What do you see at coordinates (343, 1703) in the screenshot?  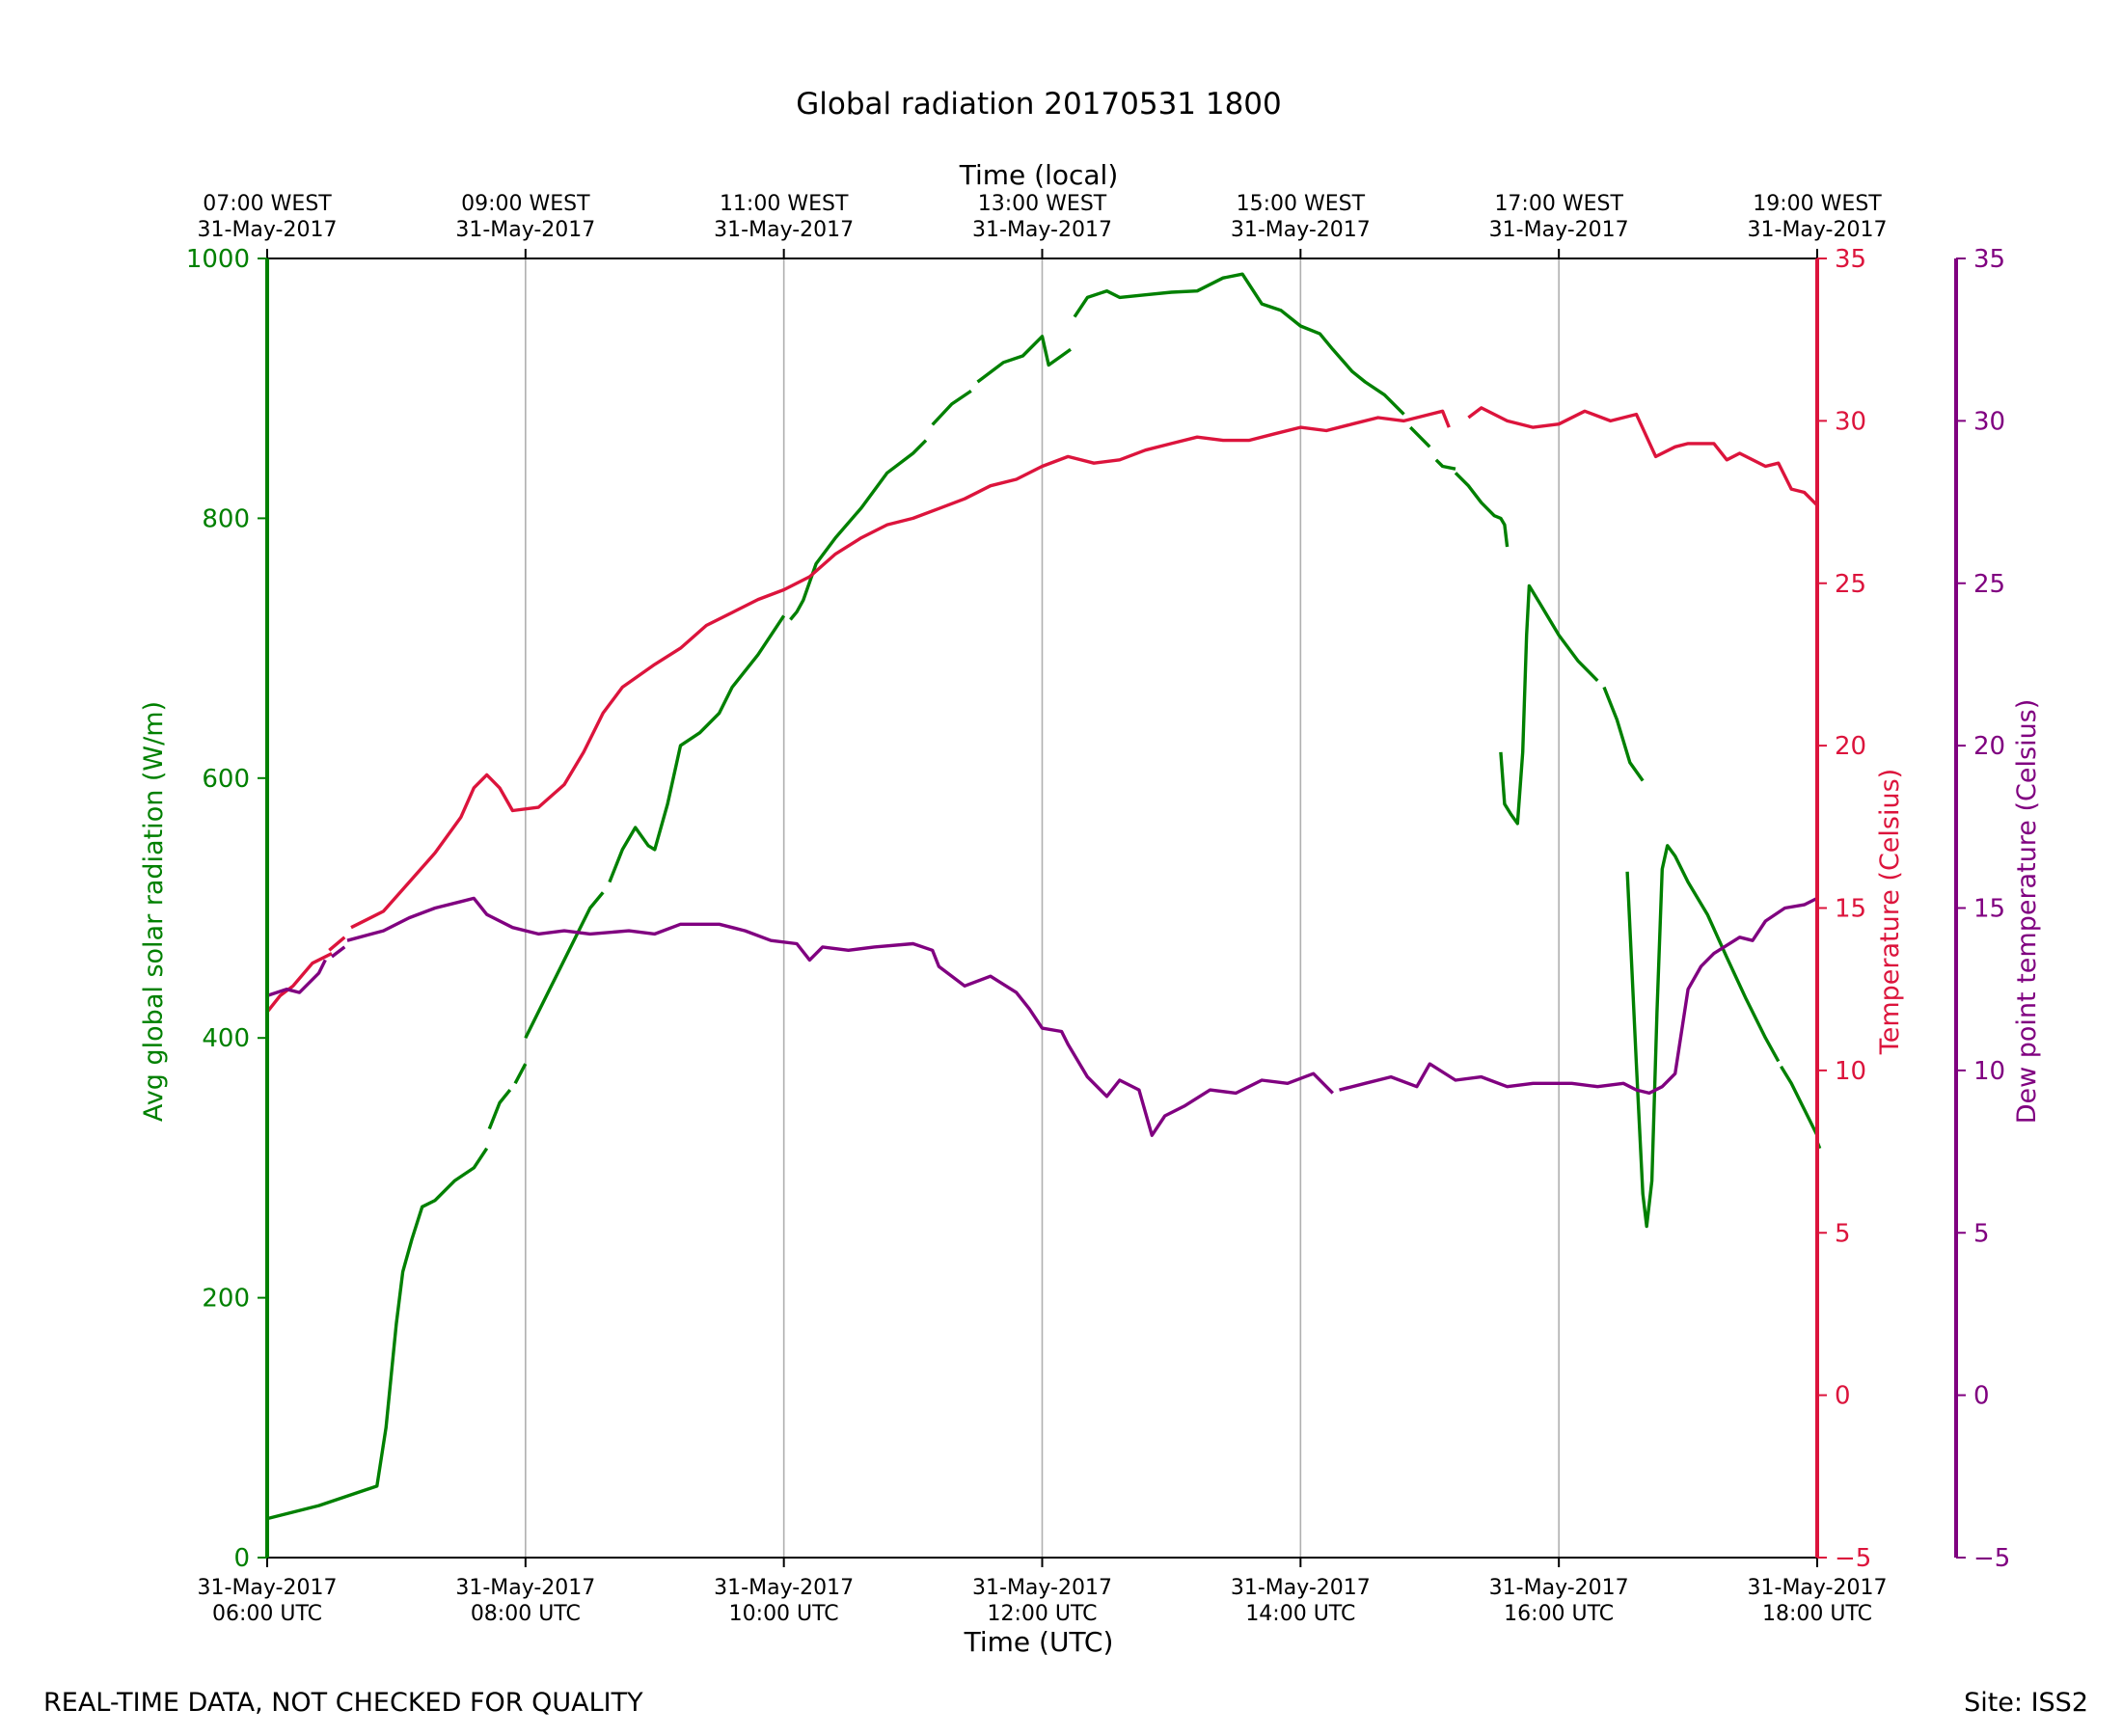 I see `data-quality-note: REAL-TIME DATA, NOT CHECKED FOR QUALITY` at bounding box center [343, 1703].